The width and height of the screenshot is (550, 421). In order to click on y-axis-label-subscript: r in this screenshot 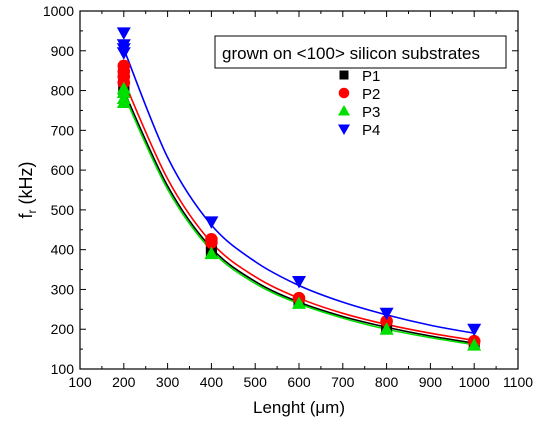, I will do `click(32, 211)`.